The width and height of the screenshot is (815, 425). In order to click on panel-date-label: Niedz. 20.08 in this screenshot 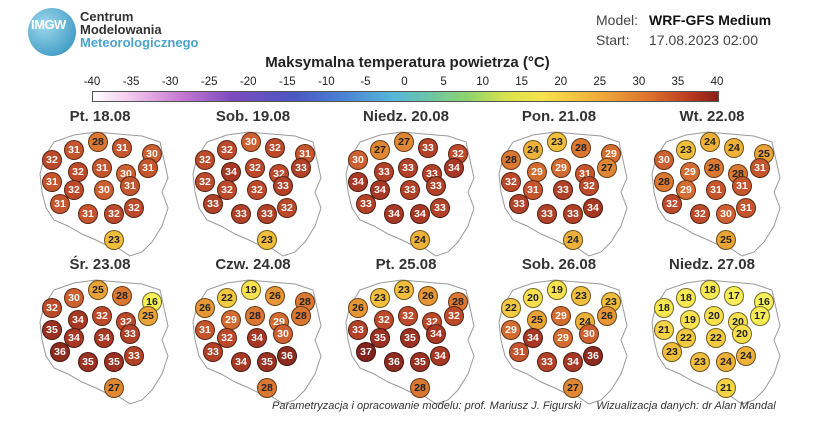, I will do `click(406, 116)`.